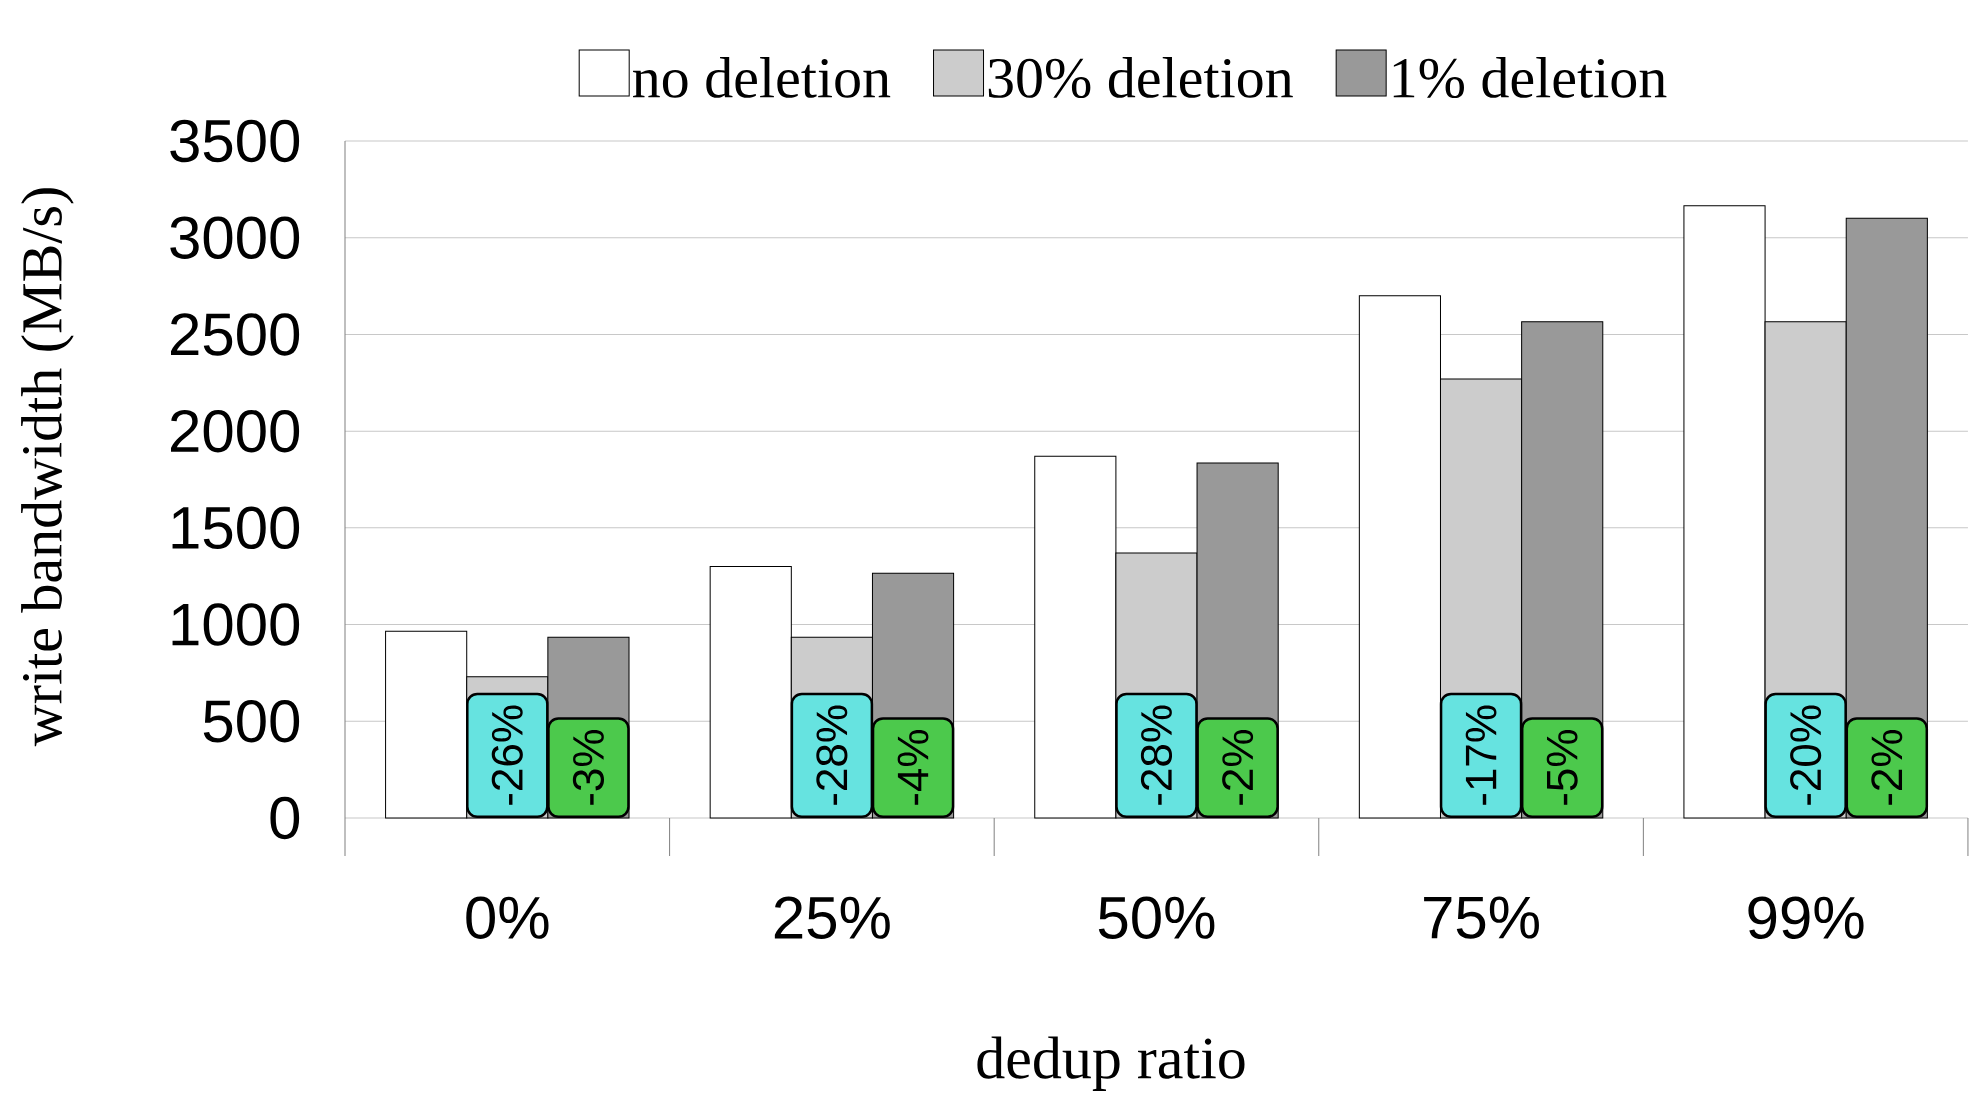 The height and width of the screenshot is (1112, 1980). Describe the element at coordinates (1481, 917) in the screenshot. I see `x-tick-label: 75%` at that location.